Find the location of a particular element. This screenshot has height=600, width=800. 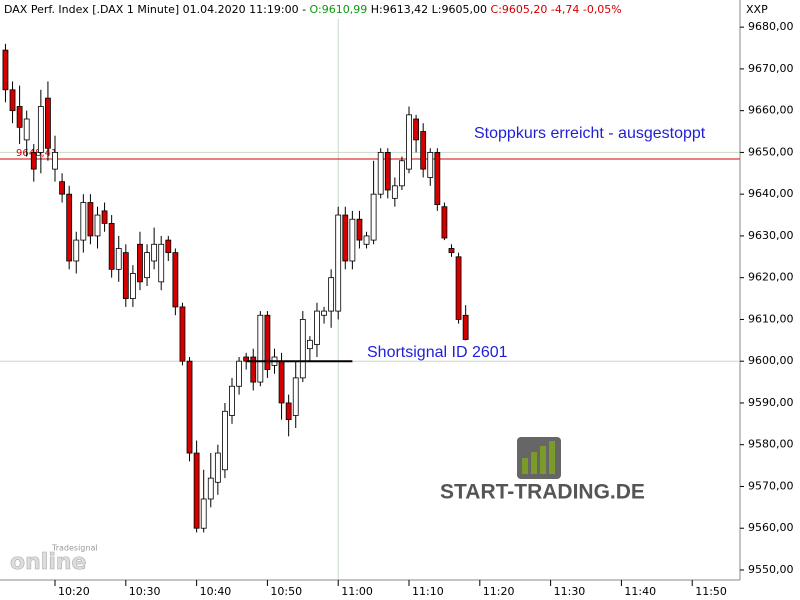

y-tick-label: 9670,00 is located at coordinates (771, 68).